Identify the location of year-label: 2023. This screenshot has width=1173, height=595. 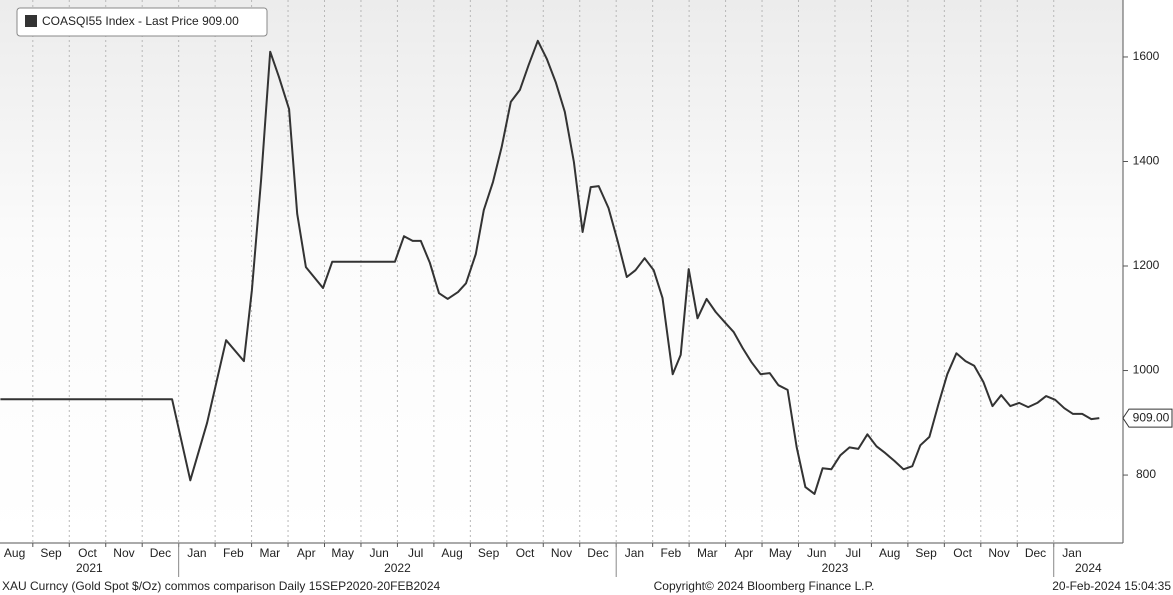
(835, 568).